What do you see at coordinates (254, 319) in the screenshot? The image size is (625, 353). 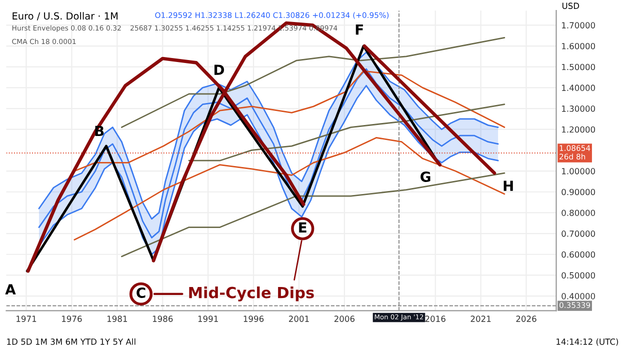 I see `x-tick-label: 1996` at bounding box center [254, 319].